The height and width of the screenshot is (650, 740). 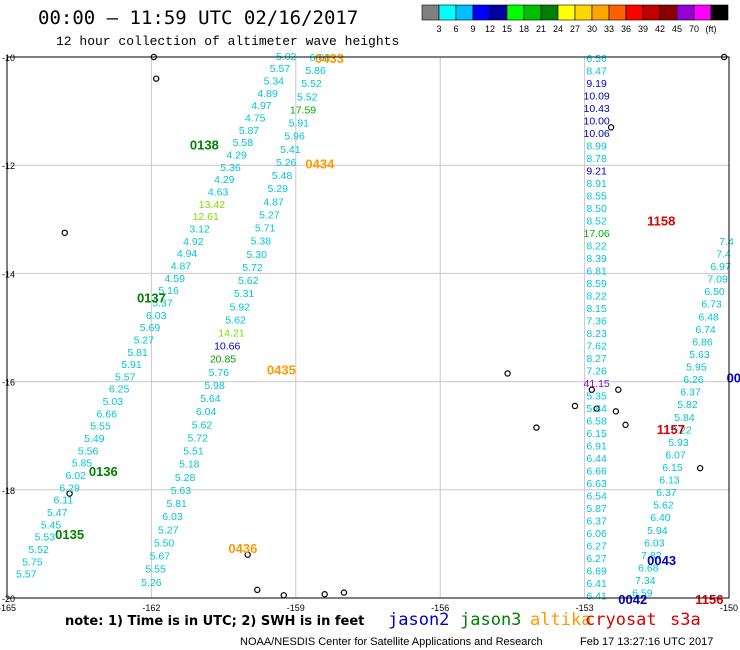 I want to click on x-tick-label: -153, so click(x=585, y=608).